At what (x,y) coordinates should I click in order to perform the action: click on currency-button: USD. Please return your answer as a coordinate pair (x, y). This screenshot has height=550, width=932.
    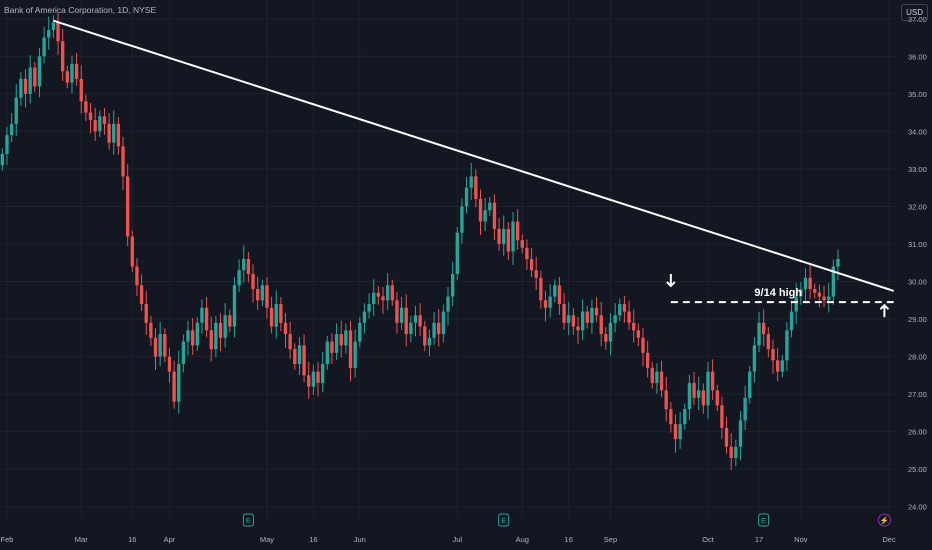
    Looking at the image, I should click on (914, 12).